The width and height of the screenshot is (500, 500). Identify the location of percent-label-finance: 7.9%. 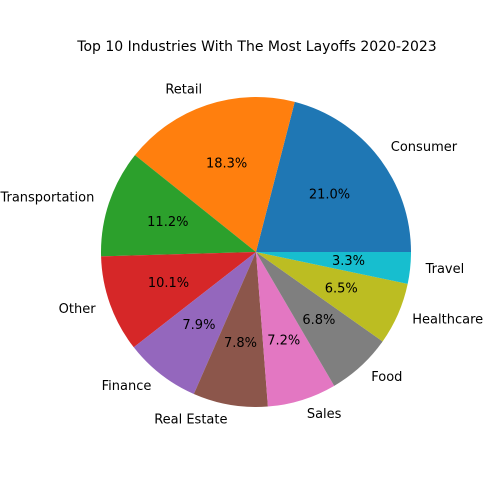
(198, 325).